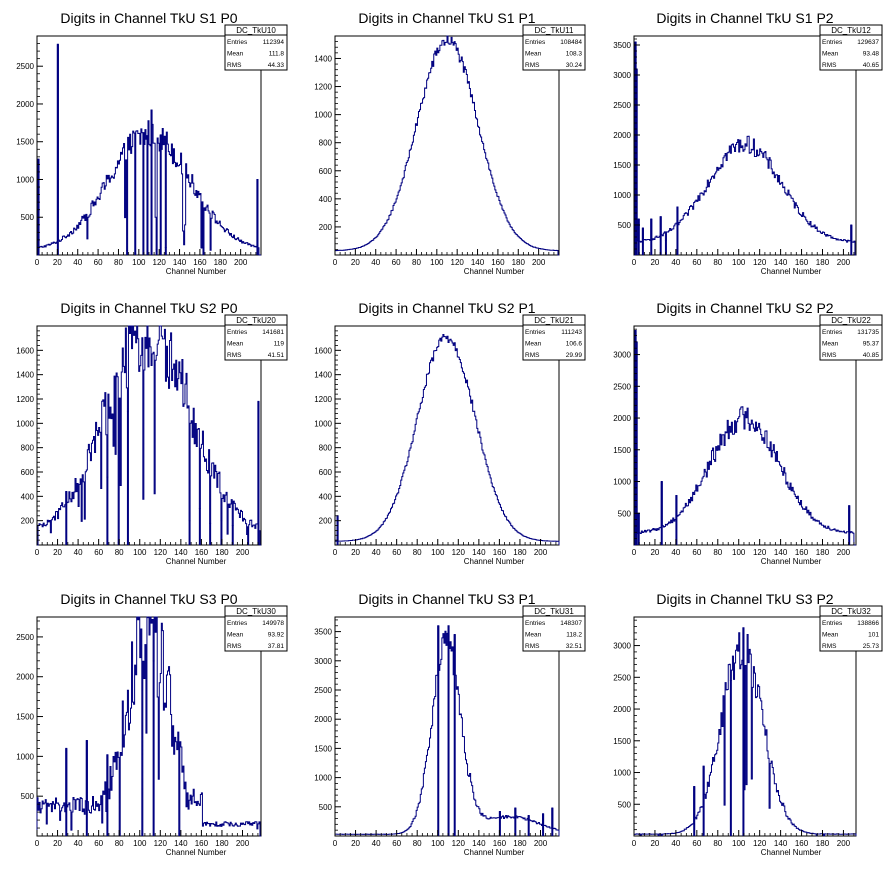 The width and height of the screenshot is (896, 872). Describe the element at coordinates (871, 65) in the screenshot. I see `stats-value: 40.65` at that location.